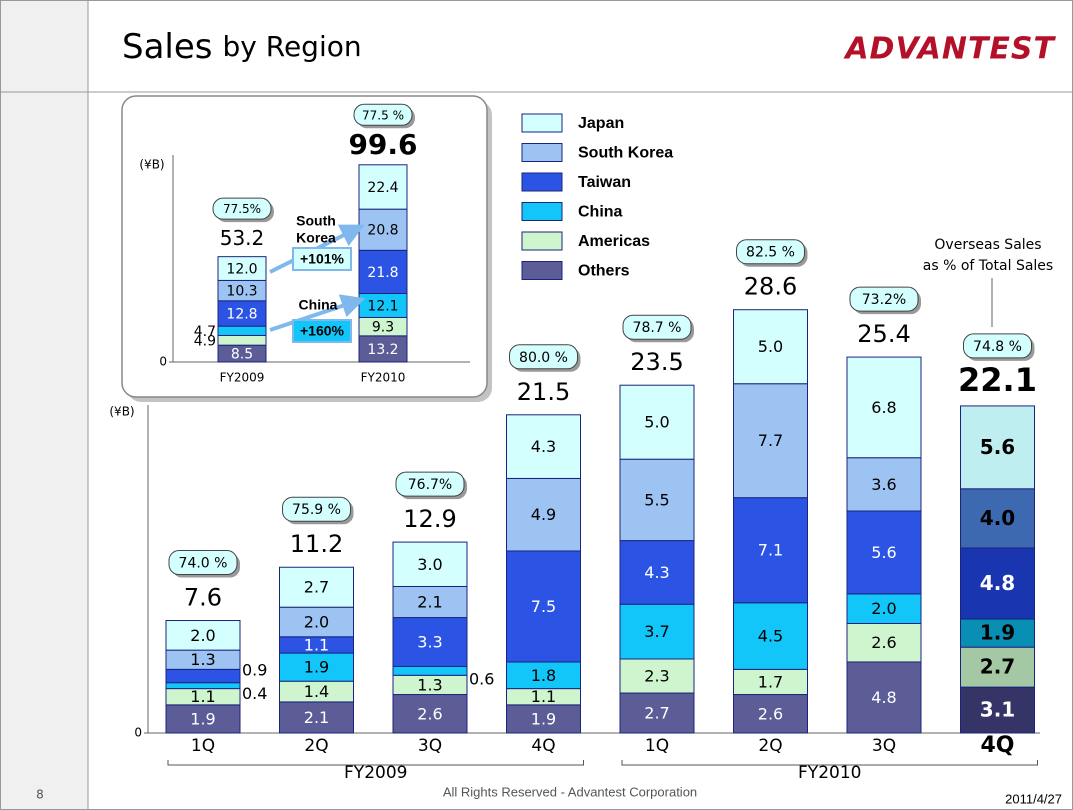  Describe the element at coordinates (242, 209) in the screenshot. I see `pct-label: 77.5%` at that location.